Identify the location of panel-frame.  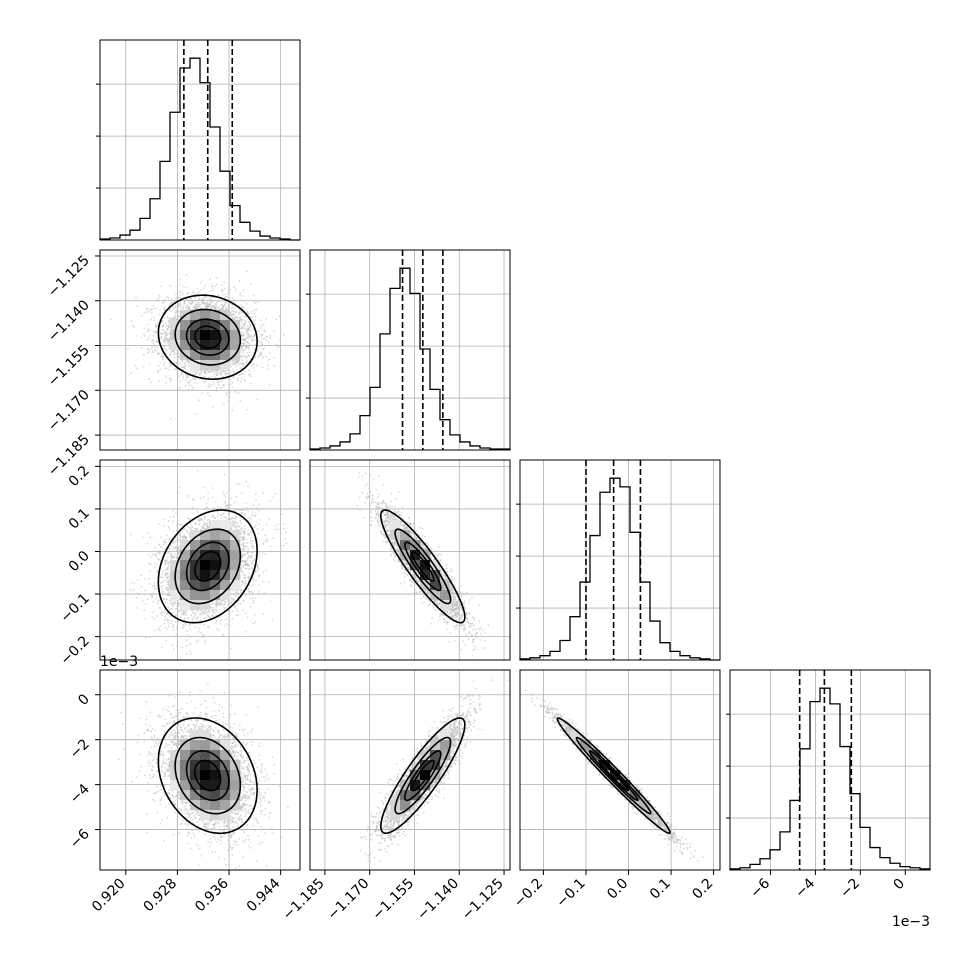
(620, 560).